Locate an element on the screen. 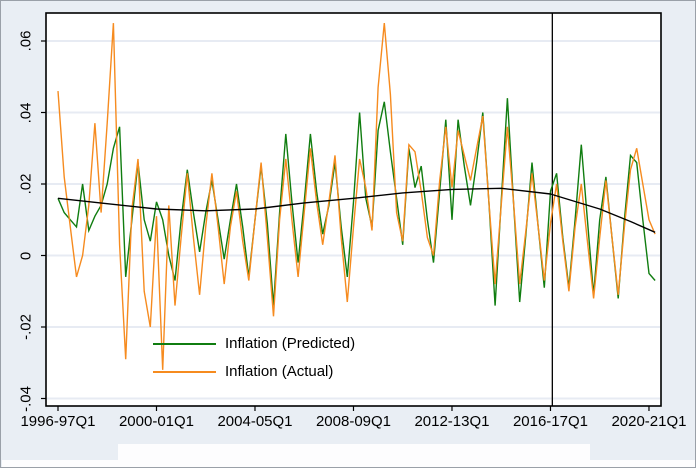 The width and height of the screenshot is (696, 468). legend-line-actual is located at coordinates (184, 372).